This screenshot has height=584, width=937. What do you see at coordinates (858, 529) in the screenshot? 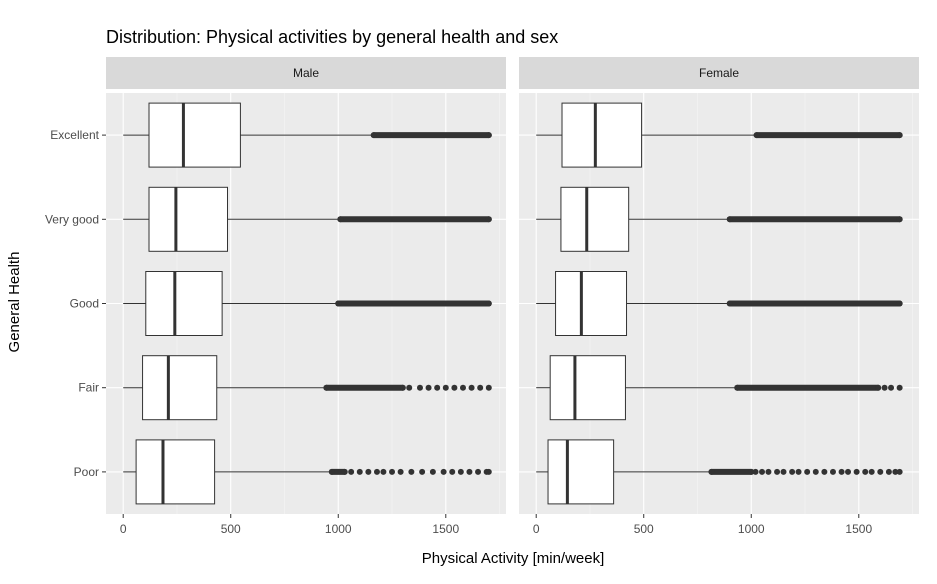
I see `x-tick-label-female-1500: 1500` at bounding box center [858, 529].